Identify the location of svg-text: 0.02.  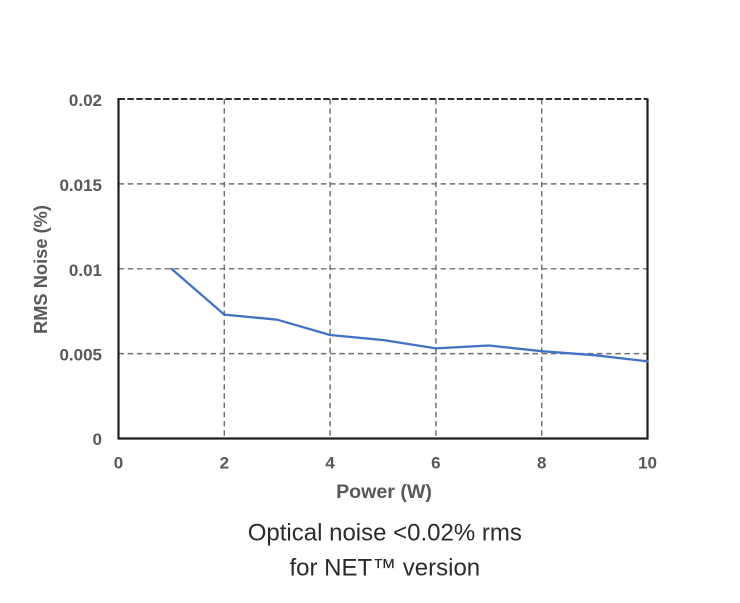
(85, 100).